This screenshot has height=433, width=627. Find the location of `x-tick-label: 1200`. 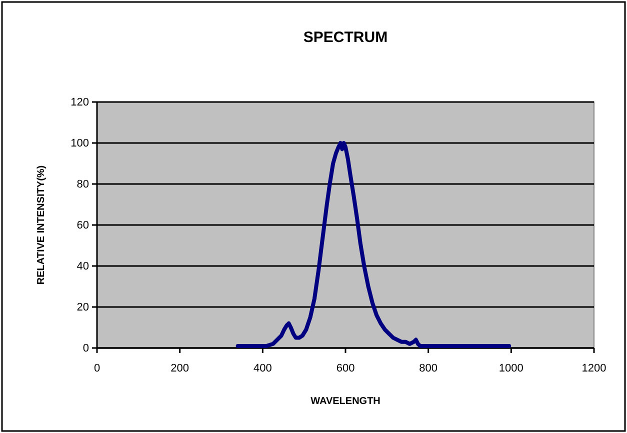

x-tick-label: 1200 is located at coordinates (594, 368).